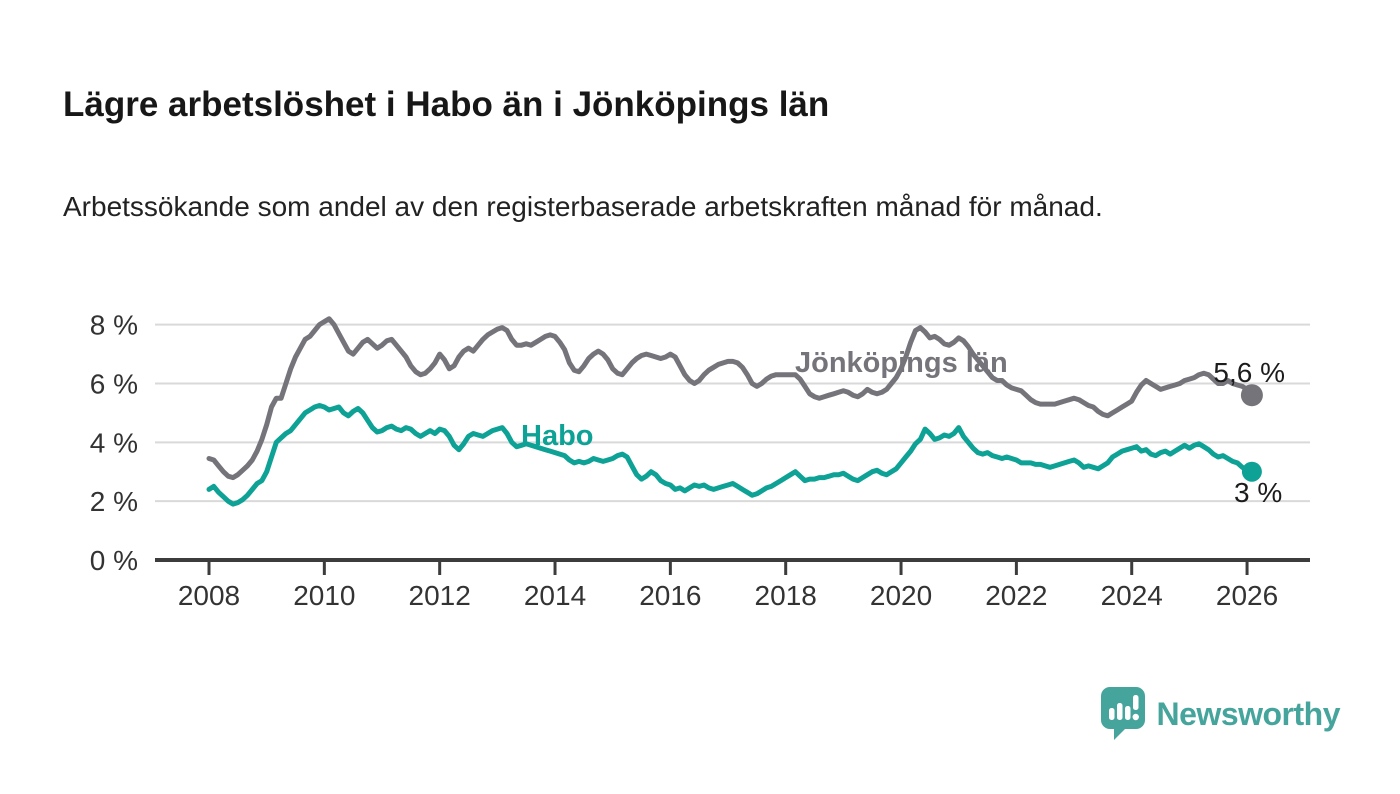 This screenshot has width=1400, height=794. What do you see at coordinates (1248, 713) in the screenshot?
I see `newsworthy-brand-text: Newsworthy` at bounding box center [1248, 713].